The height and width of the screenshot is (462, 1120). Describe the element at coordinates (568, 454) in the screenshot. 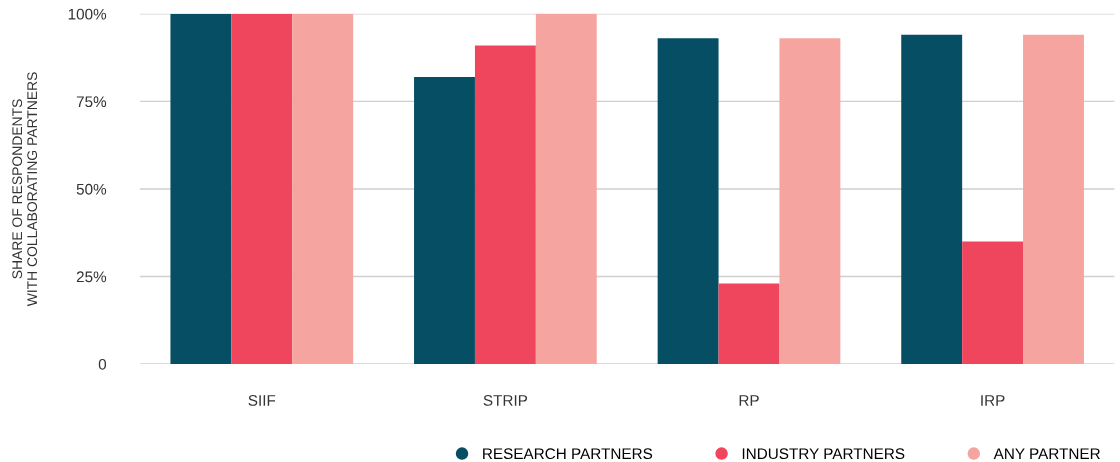

I see `legend-label: RESEARCH PARTNERS` at that location.